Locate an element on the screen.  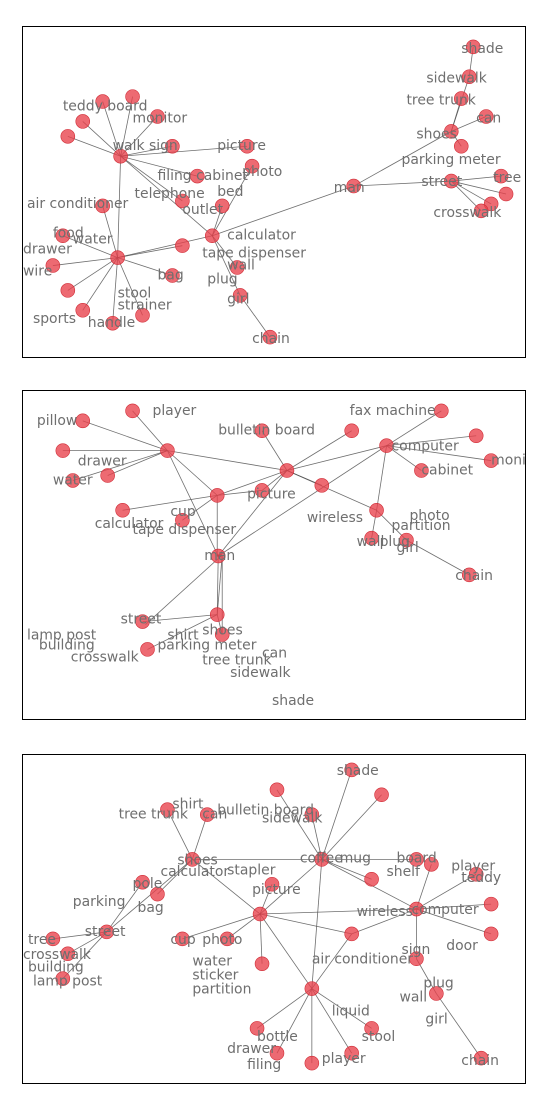
node-label: lamp post is located at coordinates (62, 635).